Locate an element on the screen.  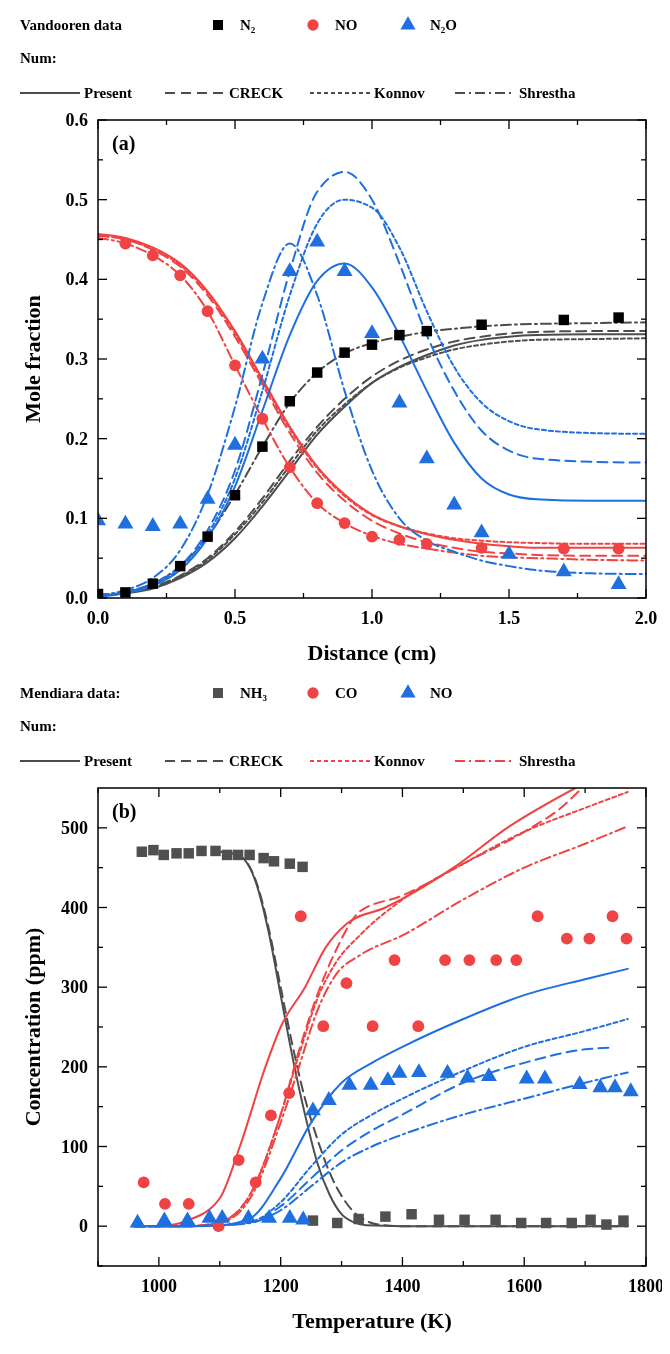
y-tick-label: 0.5 is located at coordinates (76, 199).